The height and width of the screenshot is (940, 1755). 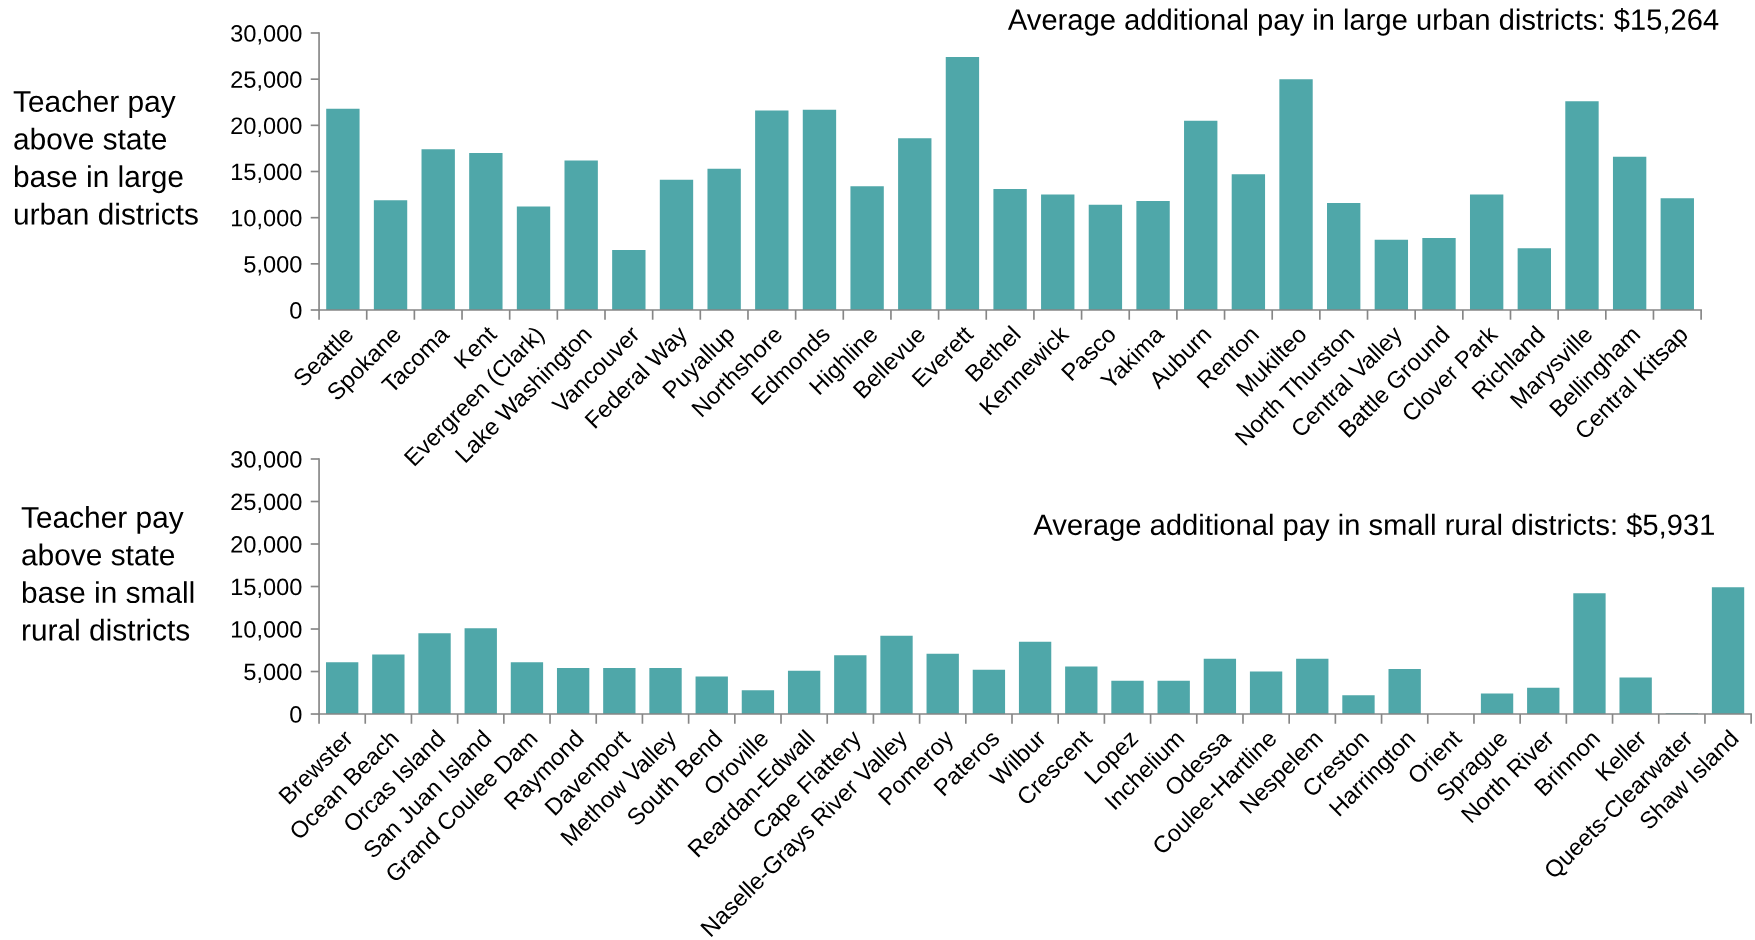 I want to click on y-axis-title: Teacher pay above state base in small rural districts, so click(x=107, y=573).